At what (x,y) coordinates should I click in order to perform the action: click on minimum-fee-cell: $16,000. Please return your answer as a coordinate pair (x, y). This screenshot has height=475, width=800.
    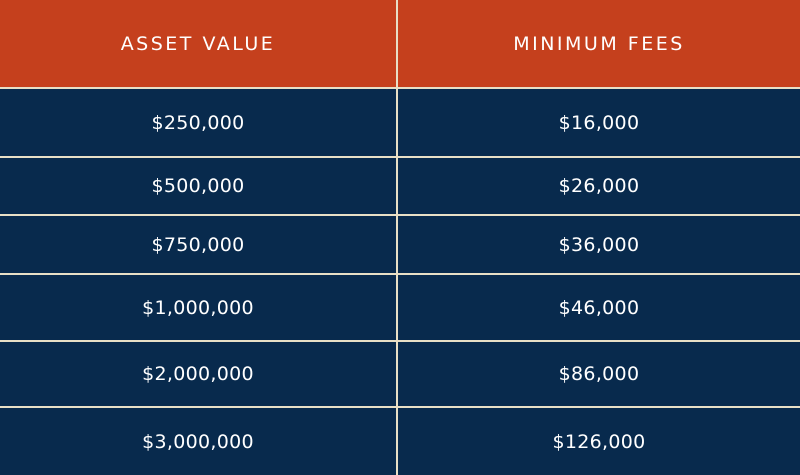
    Looking at the image, I should click on (599, 122).